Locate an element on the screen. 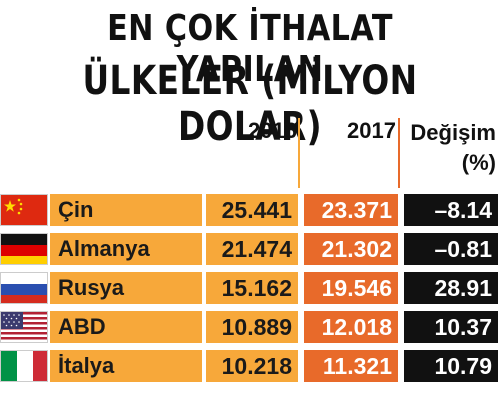 This screenshot has width=500, height=400. value-2017: 12.018 is located at coordinates (351, 327).